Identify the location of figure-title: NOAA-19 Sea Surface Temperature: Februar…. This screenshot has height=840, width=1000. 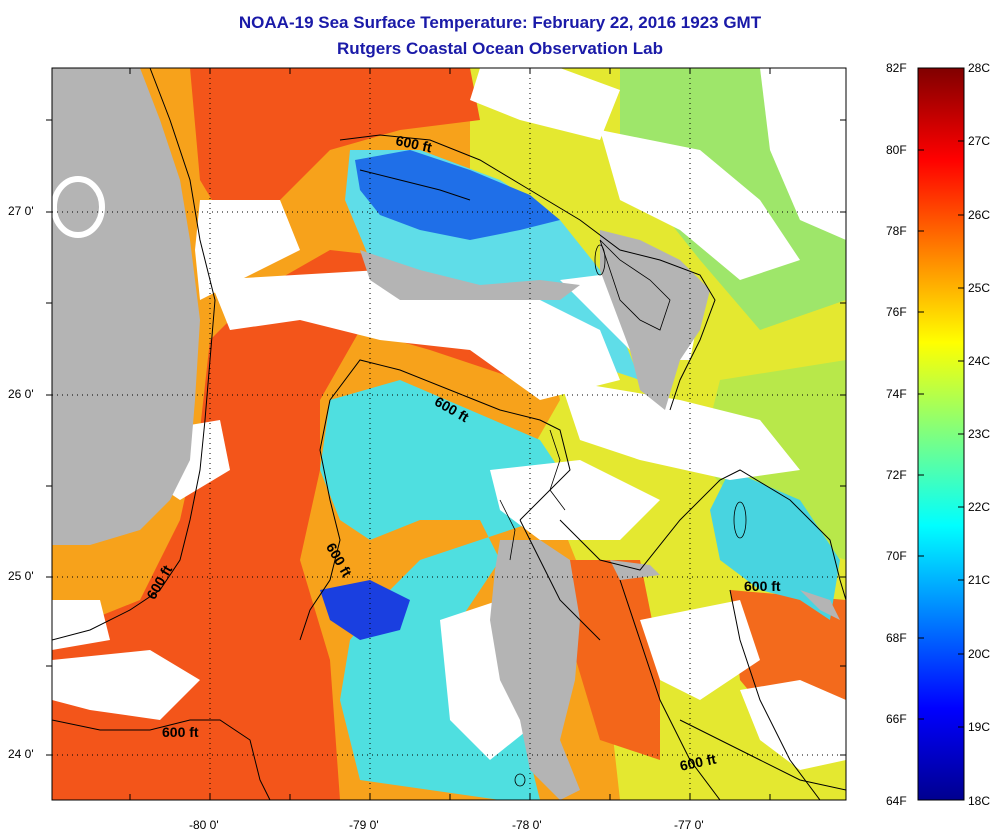
(500, 36).